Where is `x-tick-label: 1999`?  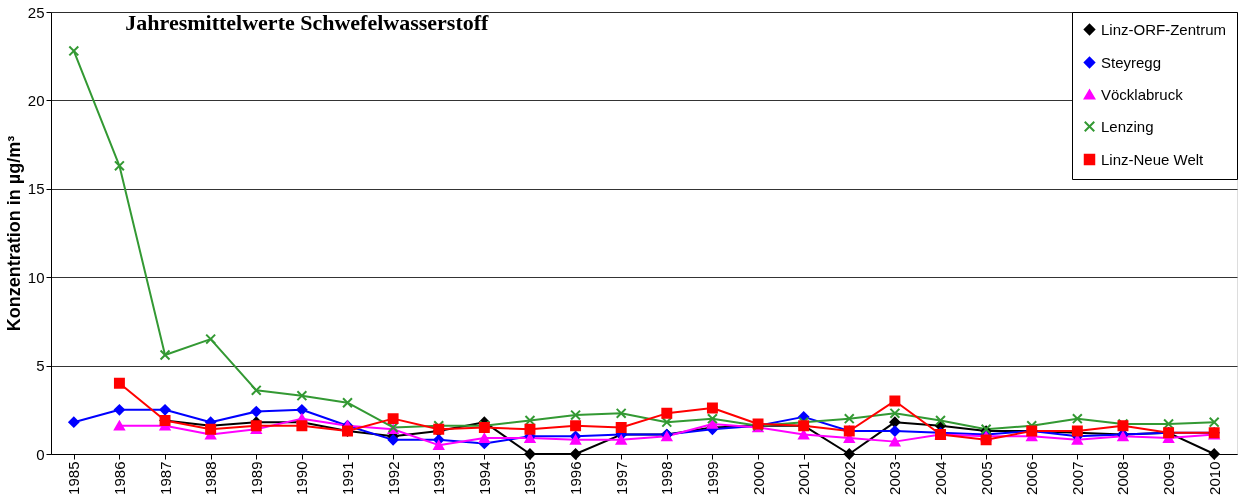 x-tick-label: 1999 is located at coordinates (712, 478).